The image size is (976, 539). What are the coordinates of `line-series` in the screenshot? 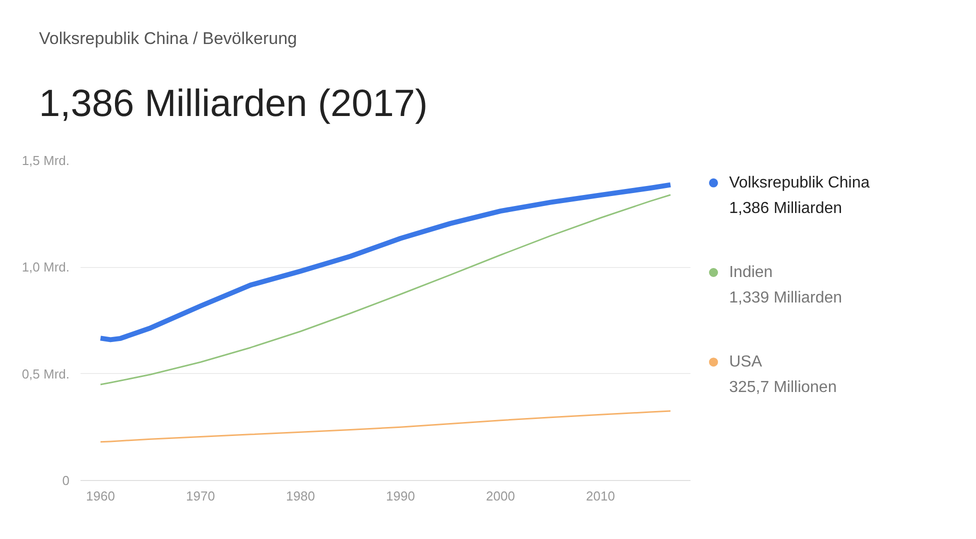 It's located at (386, 426).